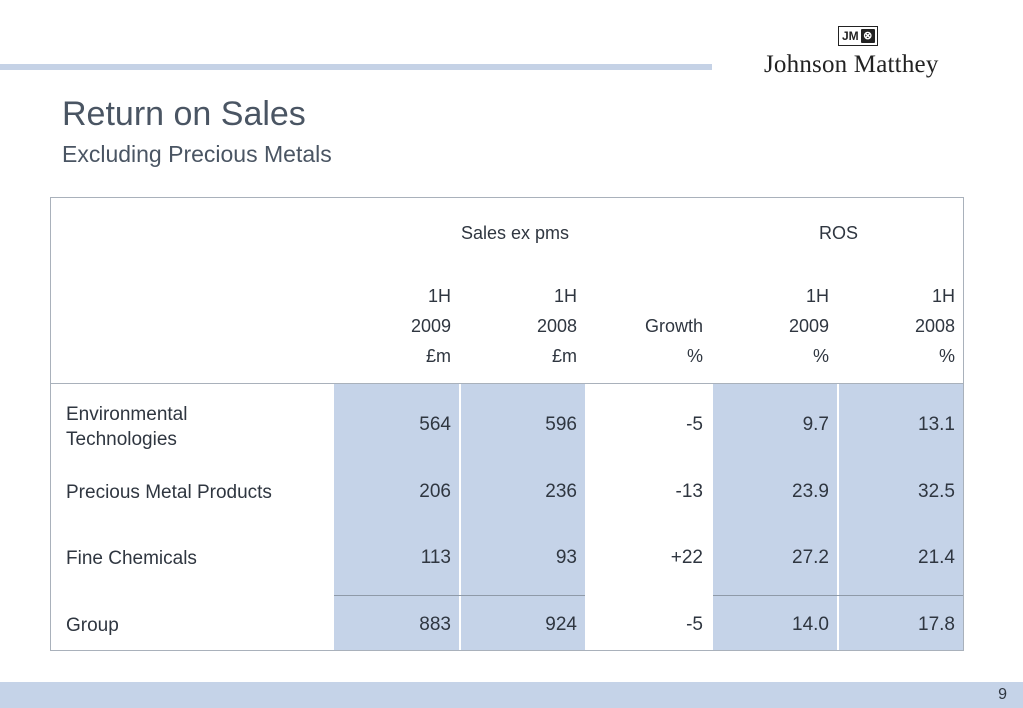 The height and width of the screenshot is (708, 1023). I want to click on shade-ros-2008, so click(901, 517).